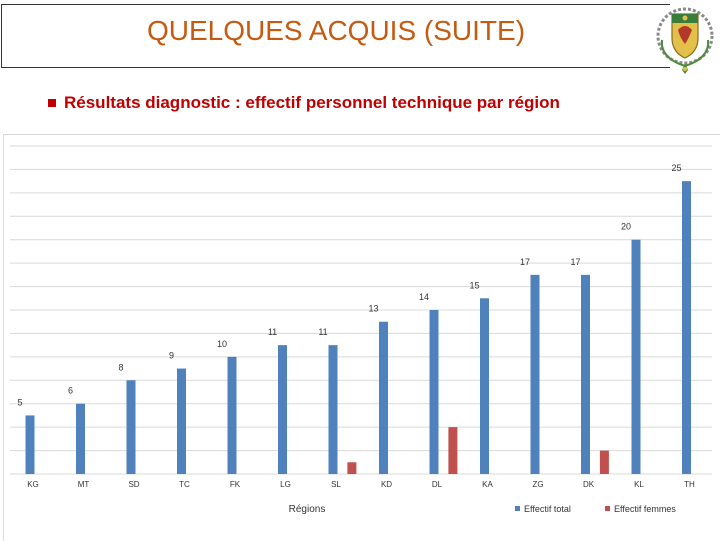  Describe the element at coordinates (639, 484) in the screenshot. I see `x-tick-label-KL: KL` at that location.